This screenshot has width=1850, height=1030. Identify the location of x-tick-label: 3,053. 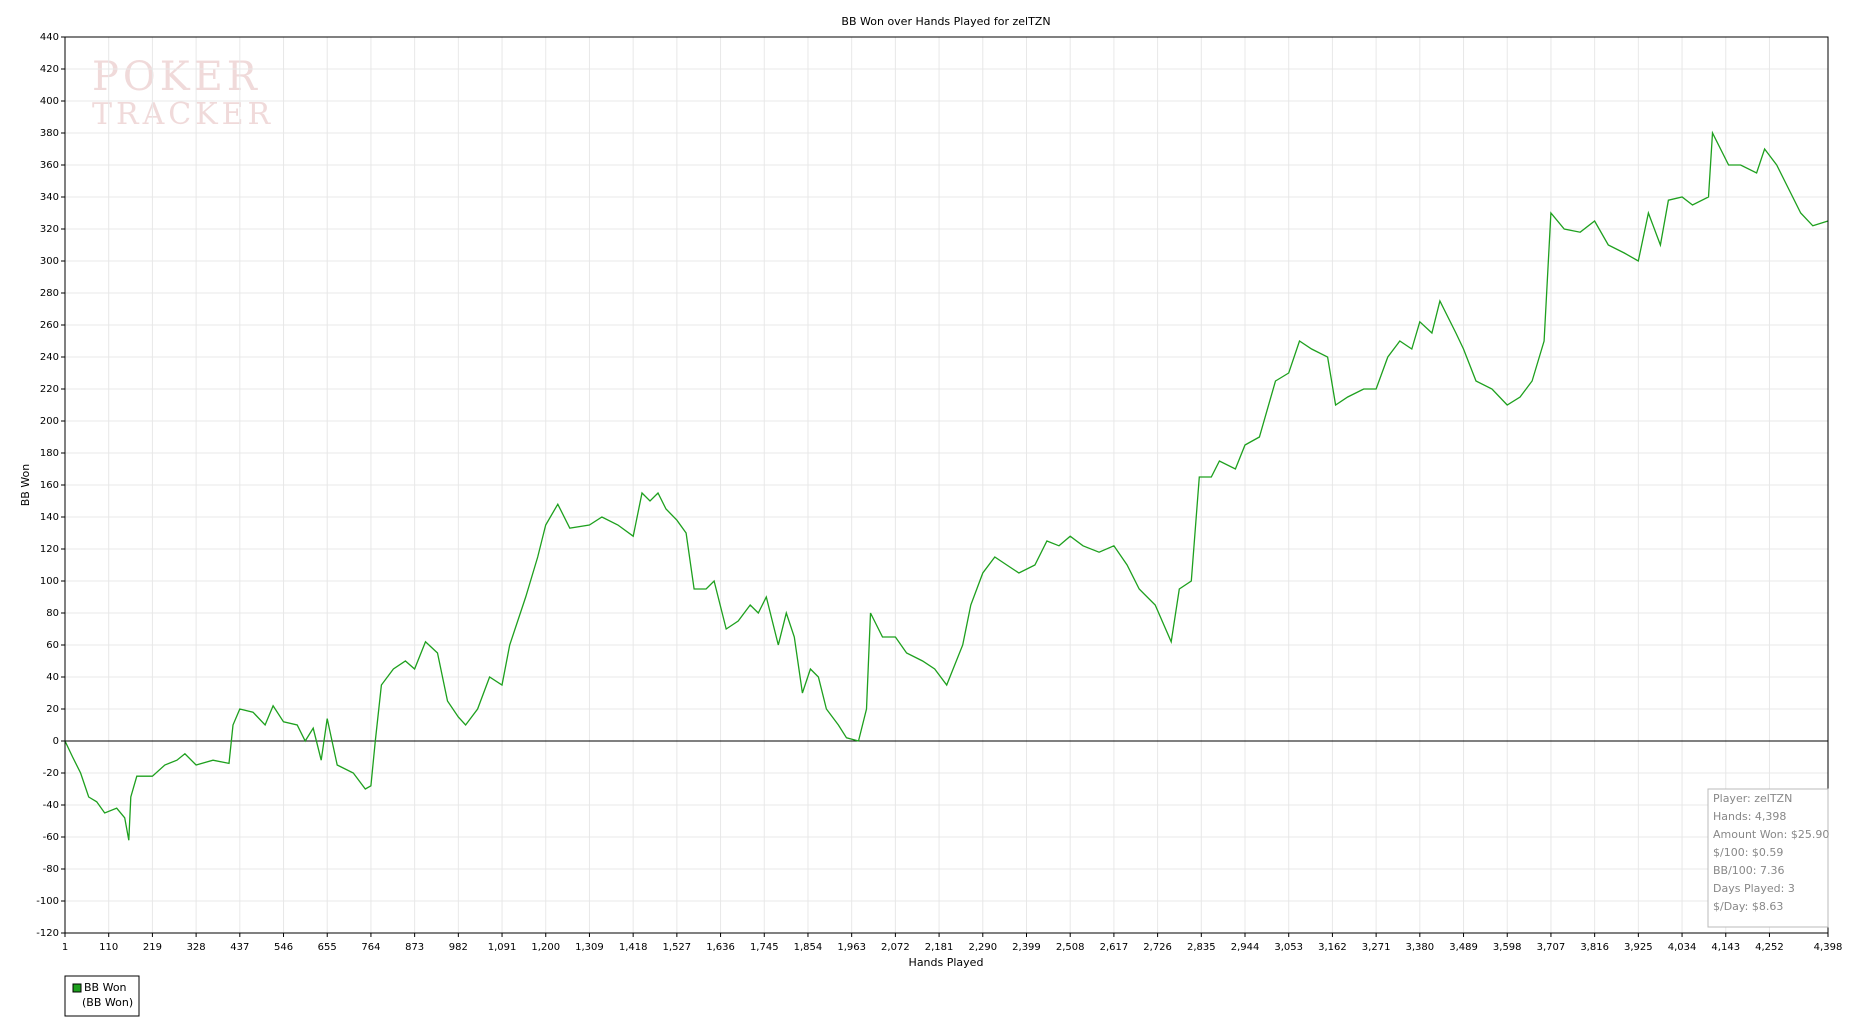
(1288, 947).